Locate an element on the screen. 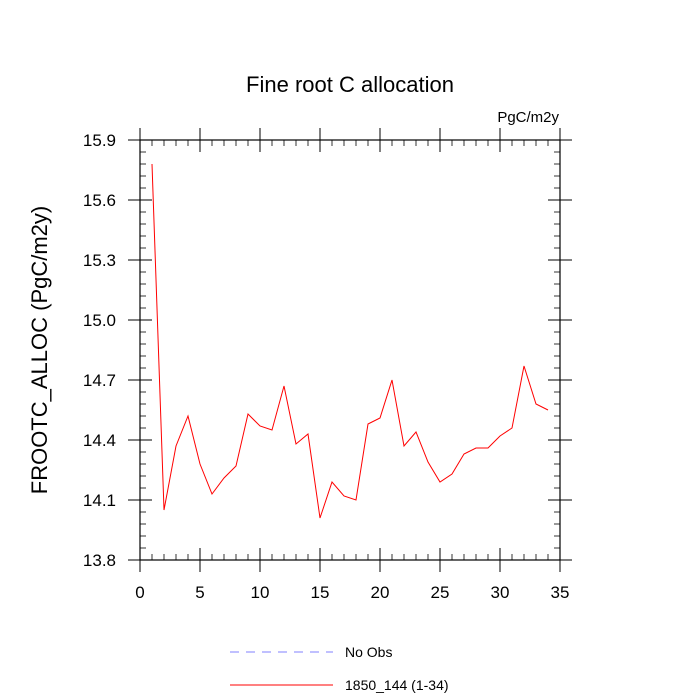  y-axis-label: FROOTC_ALLOC (PgC/m2y) is located at coordinates (39, 350).